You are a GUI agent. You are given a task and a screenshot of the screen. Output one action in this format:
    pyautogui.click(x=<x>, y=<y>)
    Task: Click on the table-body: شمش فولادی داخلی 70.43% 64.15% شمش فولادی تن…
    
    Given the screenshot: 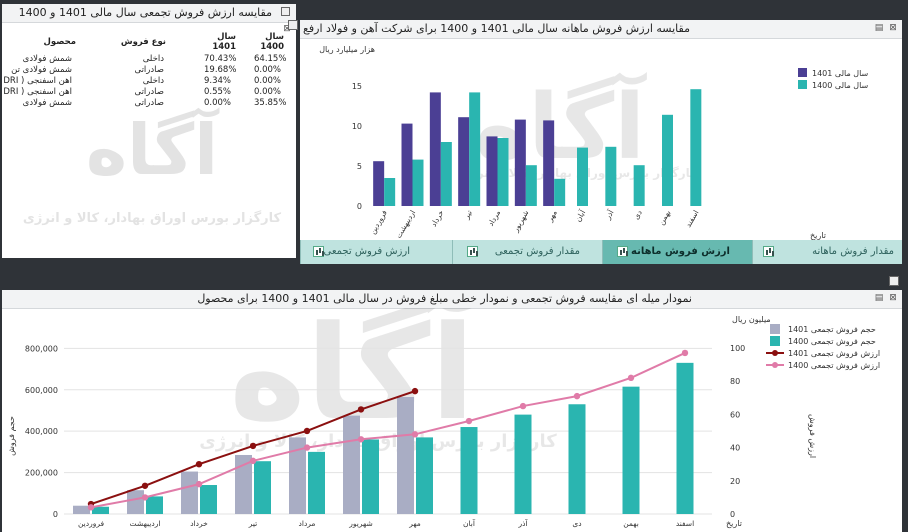 What is the action you would take?
    pyautogui.click(x=147, y=81)
    